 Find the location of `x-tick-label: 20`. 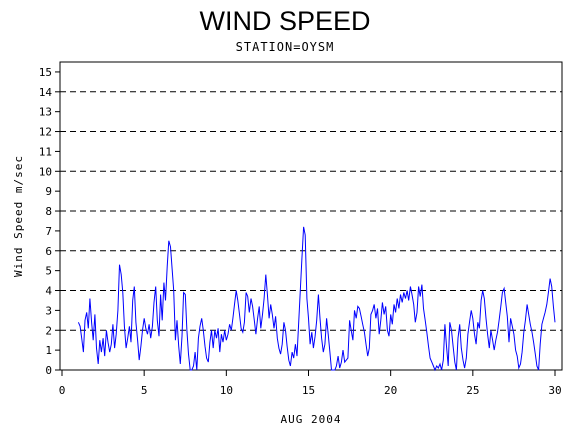

x-tick-label: 20 is located at coordinates (390, 390).